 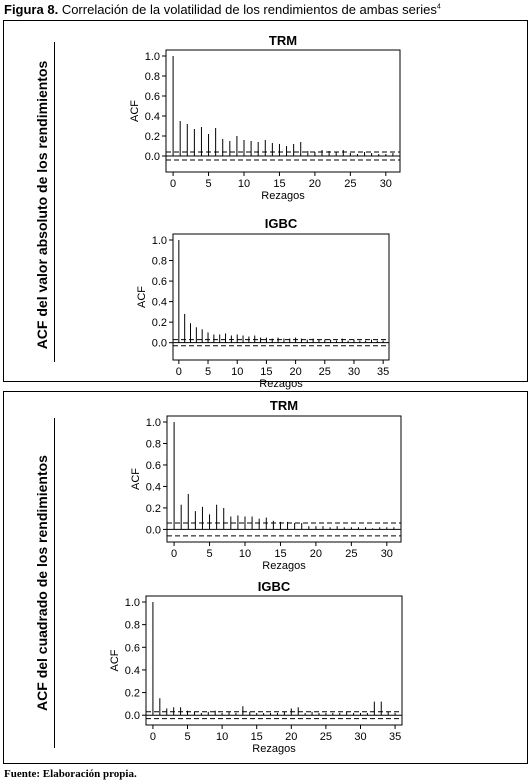 What do you see at coordinates (438, 7) in the screenshot?
I see `figure-footnote: 4` at bounding box center [438, 7].